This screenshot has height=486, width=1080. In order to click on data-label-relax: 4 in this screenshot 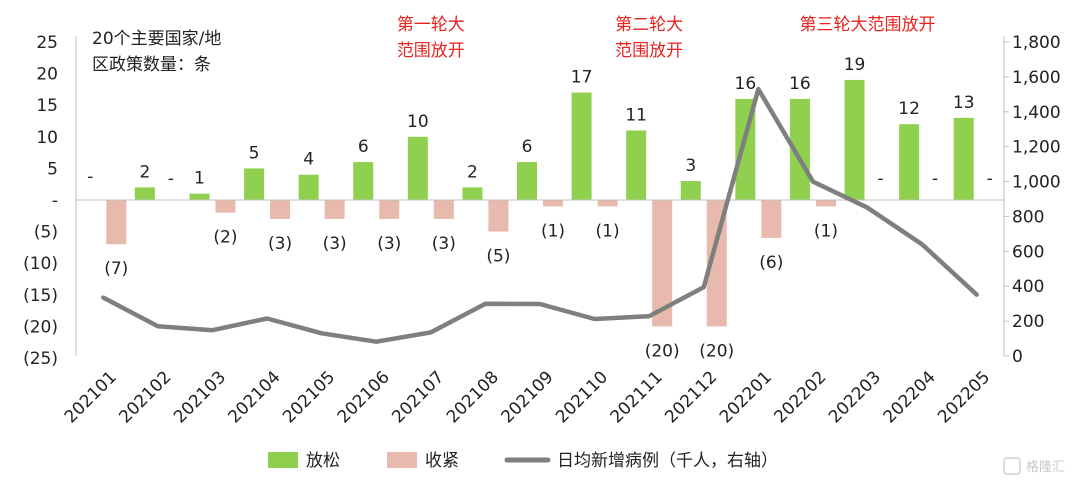, I will do `click(308, 160)`.